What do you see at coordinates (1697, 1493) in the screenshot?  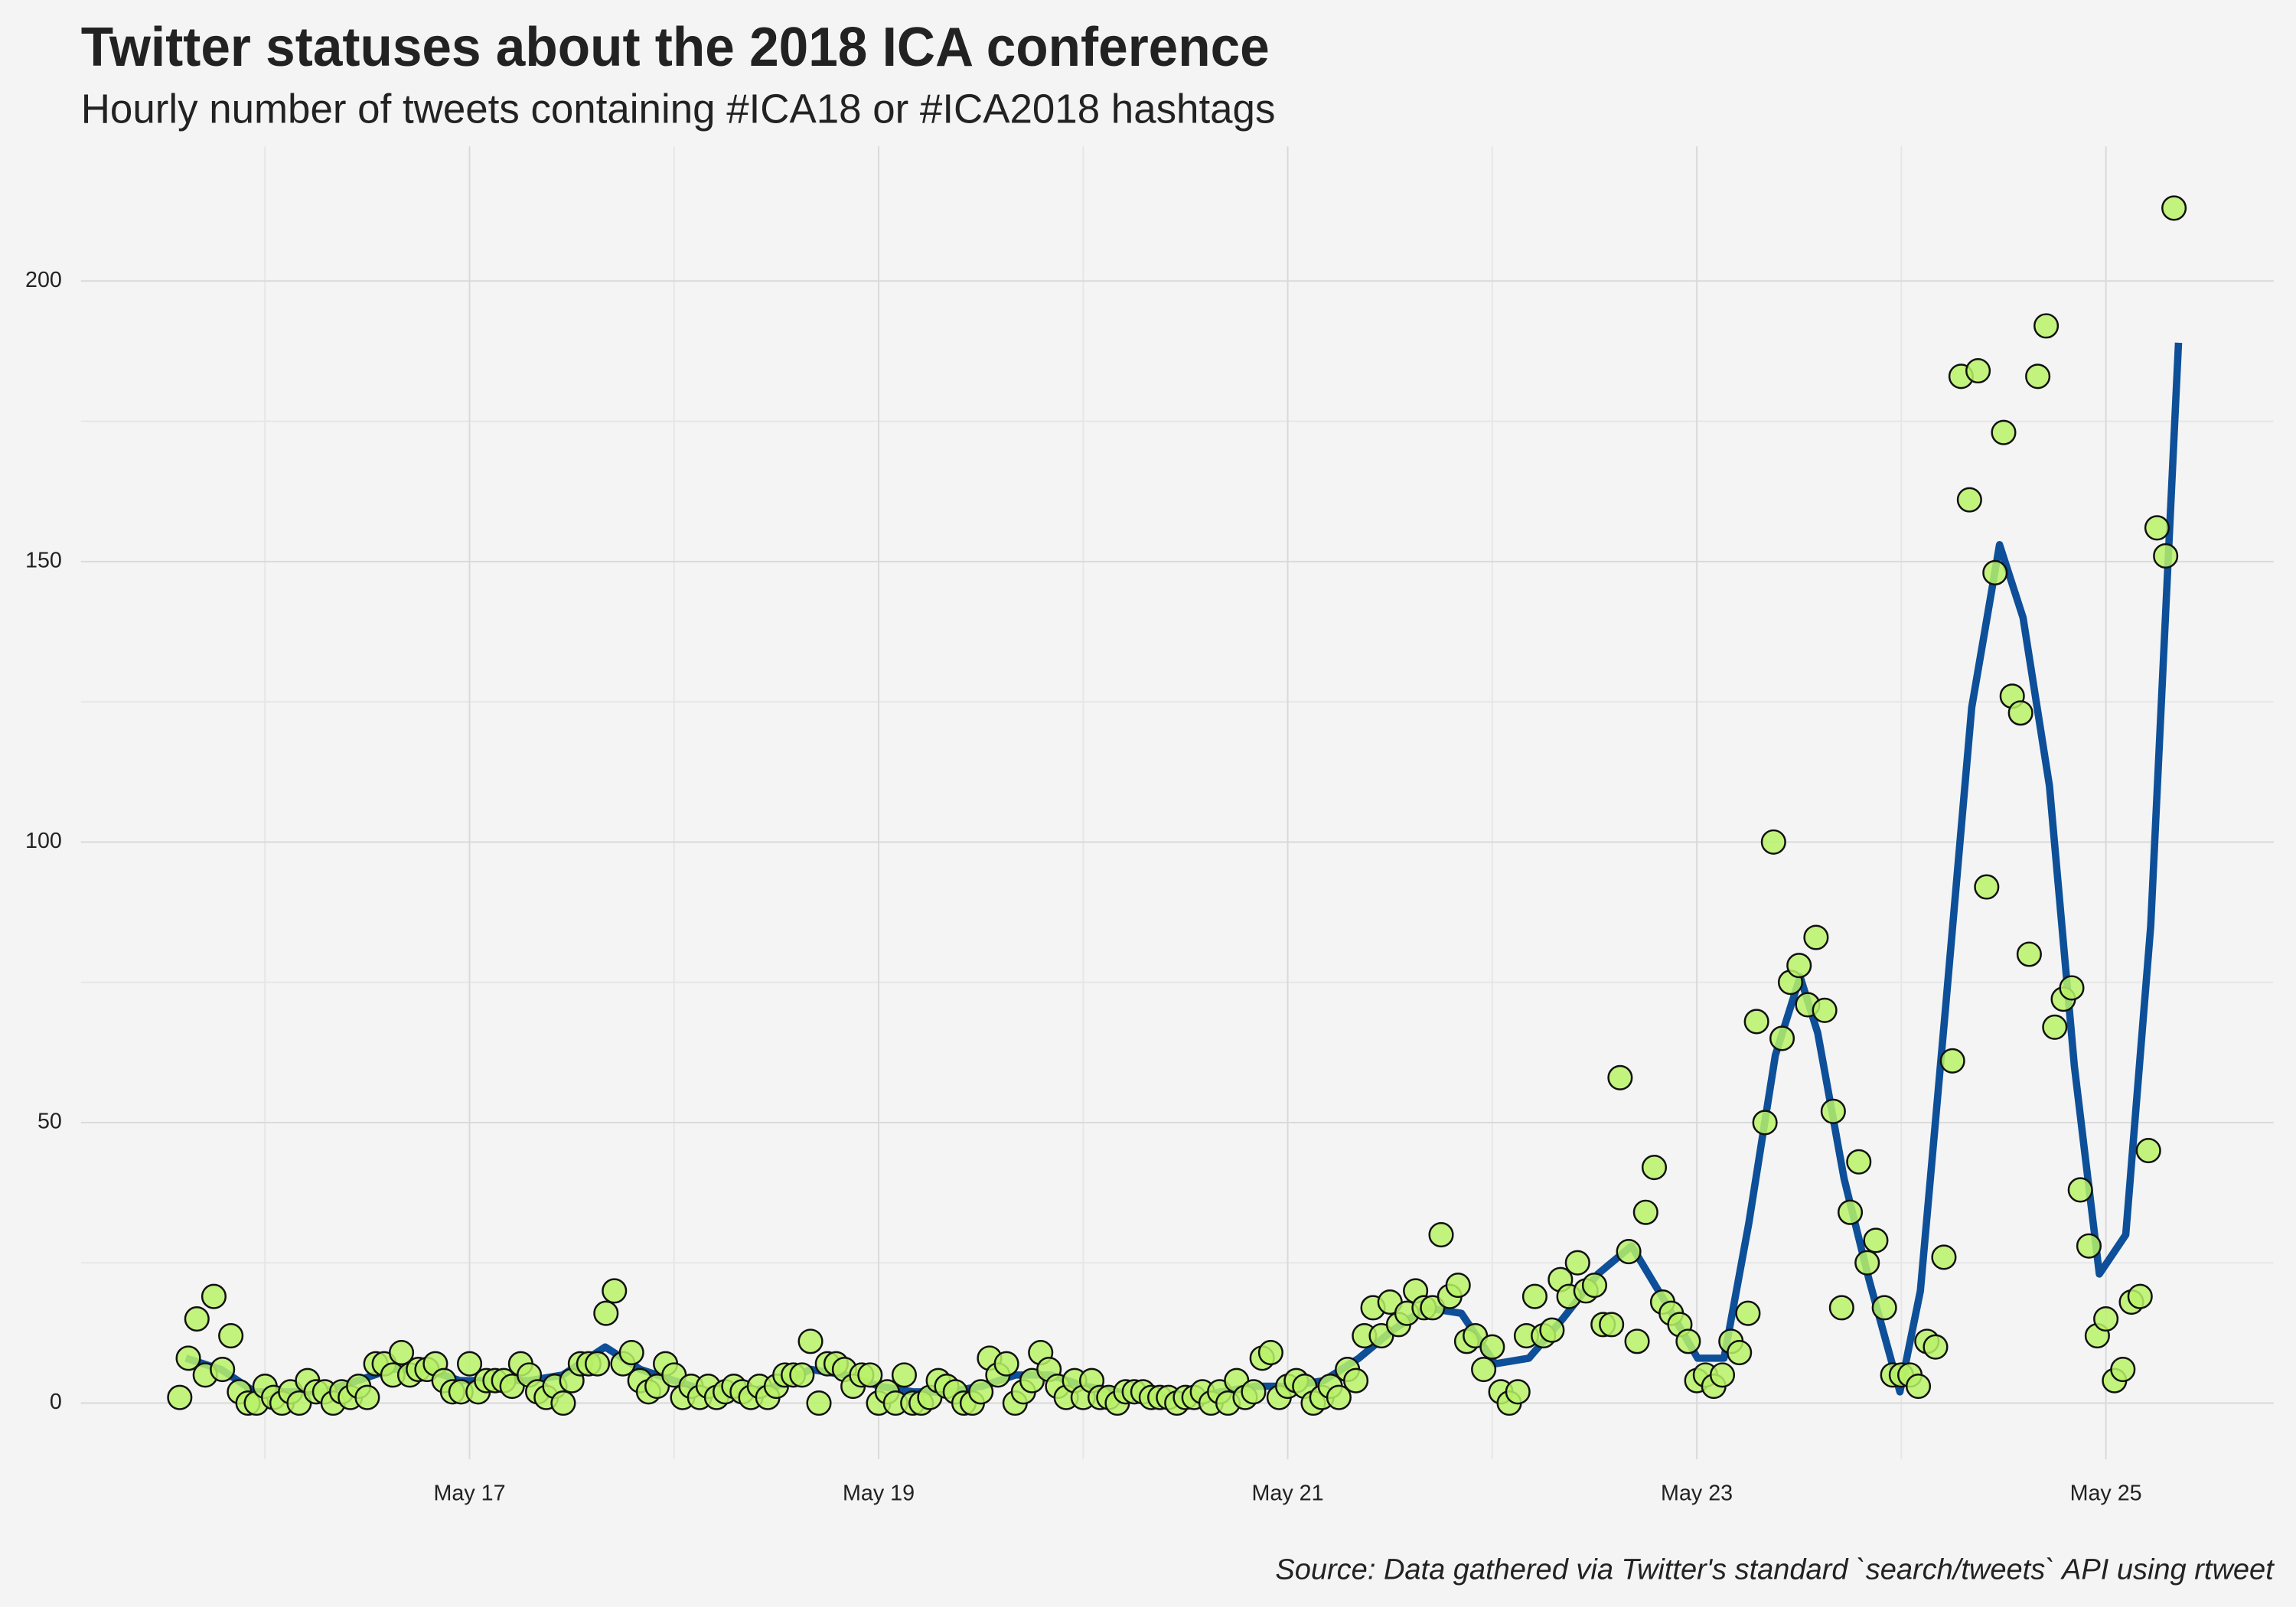 I see `x-tick-label: May 23` at bounding box center [1697, 1493].